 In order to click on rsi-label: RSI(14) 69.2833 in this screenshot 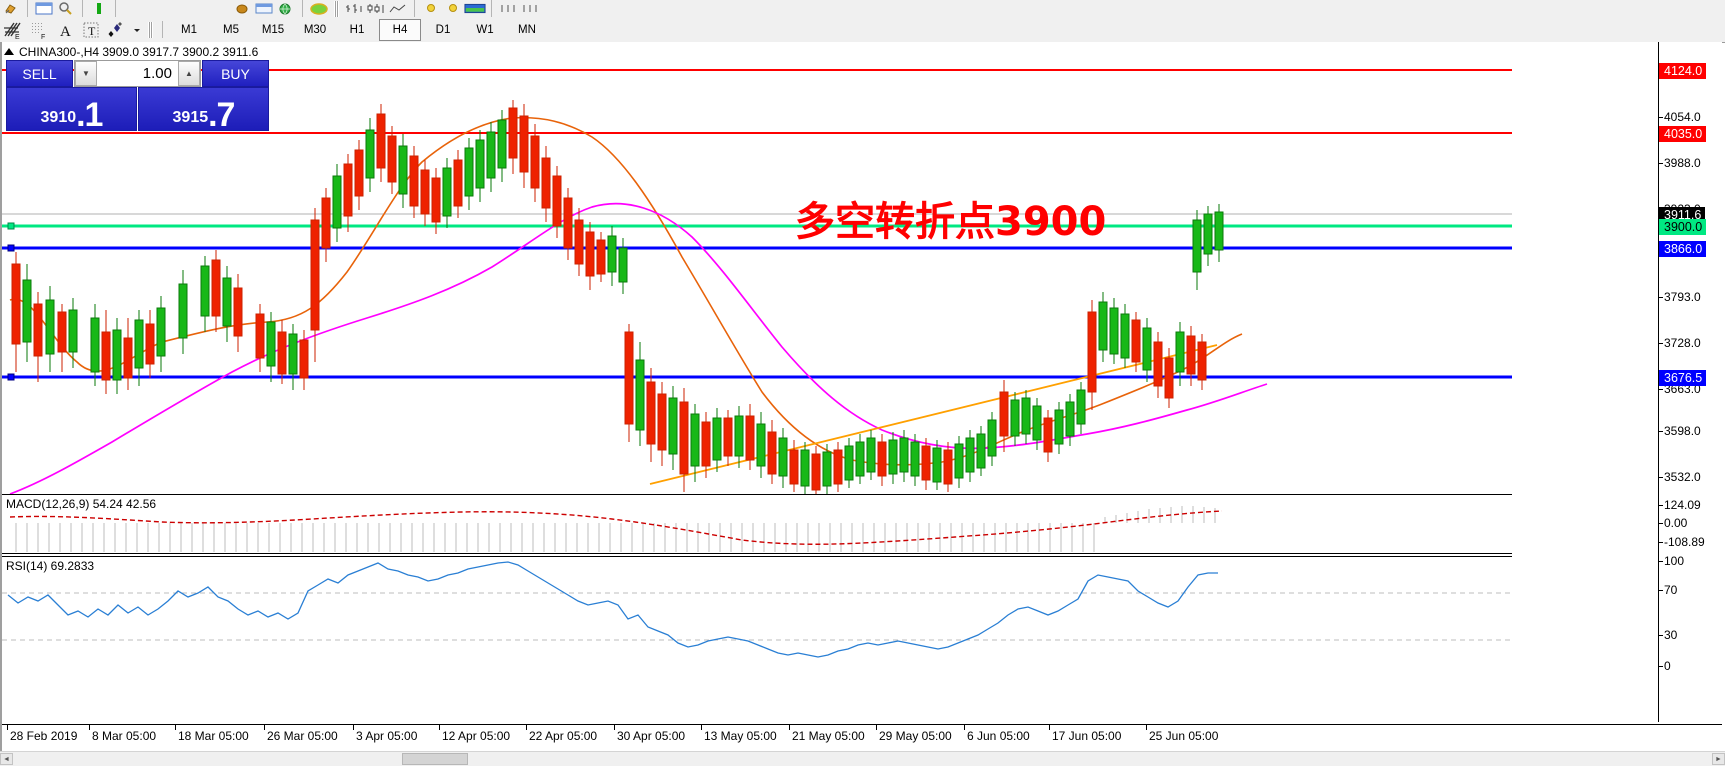, I will do `click(50, 566)`.